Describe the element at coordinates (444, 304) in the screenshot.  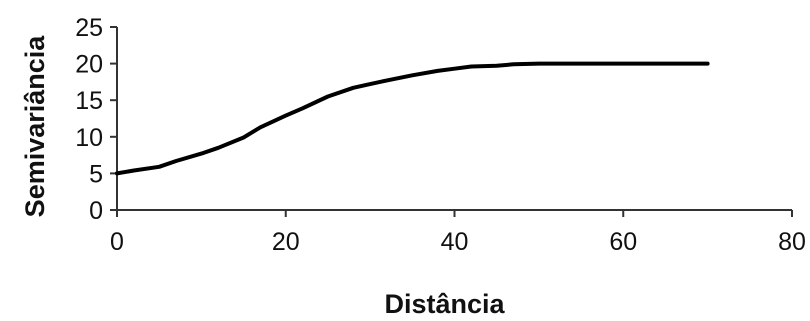
I see `x-axis-title: Distância` at that location.